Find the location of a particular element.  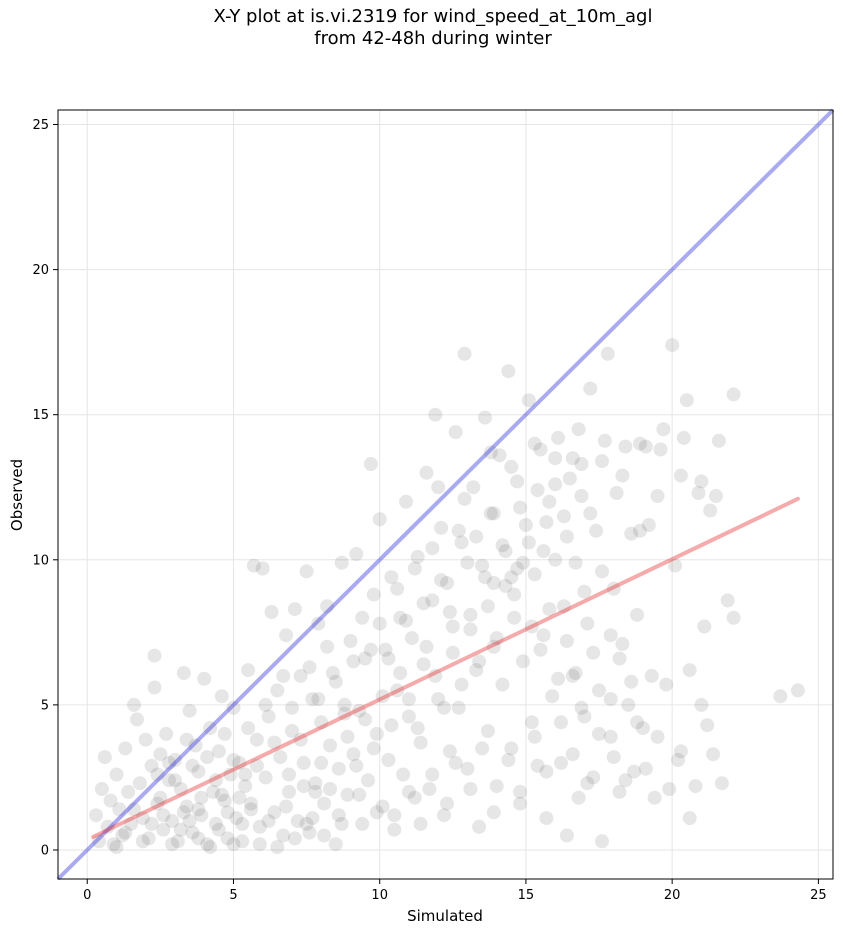

x-tick-label: 0 is located at coordinates (87, 895).